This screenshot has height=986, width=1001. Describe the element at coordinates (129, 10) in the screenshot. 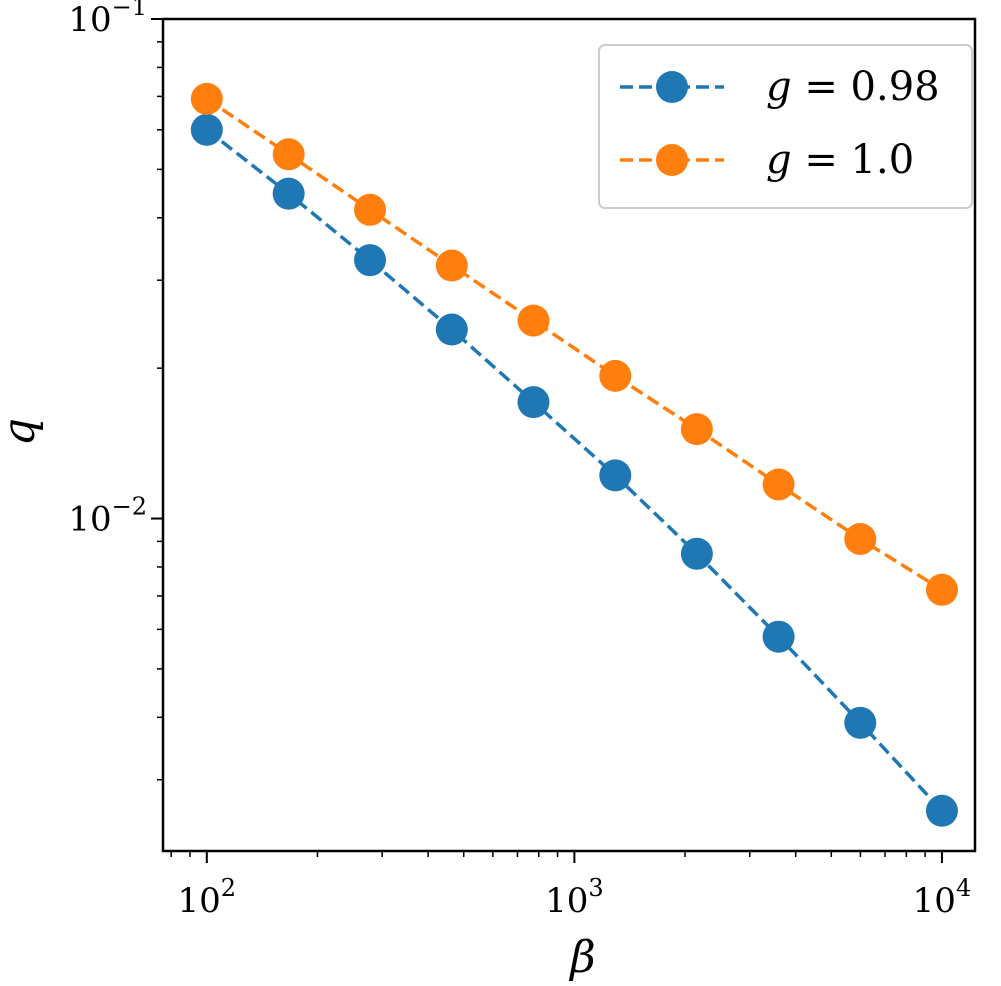

I see `y-tick-label-exponent: −1` at that location.